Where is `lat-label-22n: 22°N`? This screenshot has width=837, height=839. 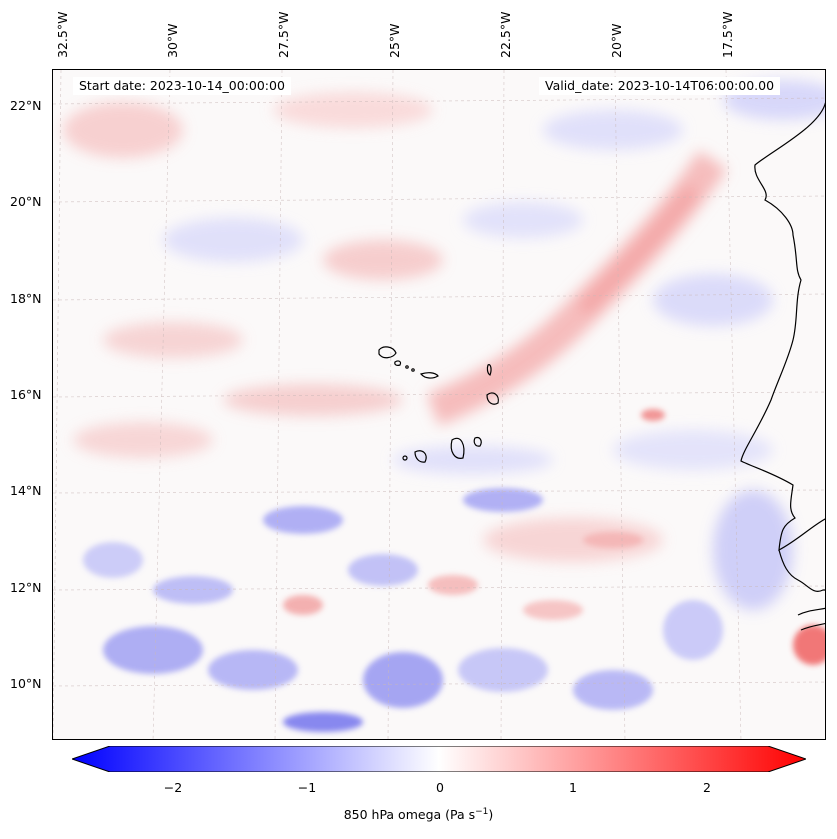 lat-label-22n: 22°N is located at coordinates (26, 105).